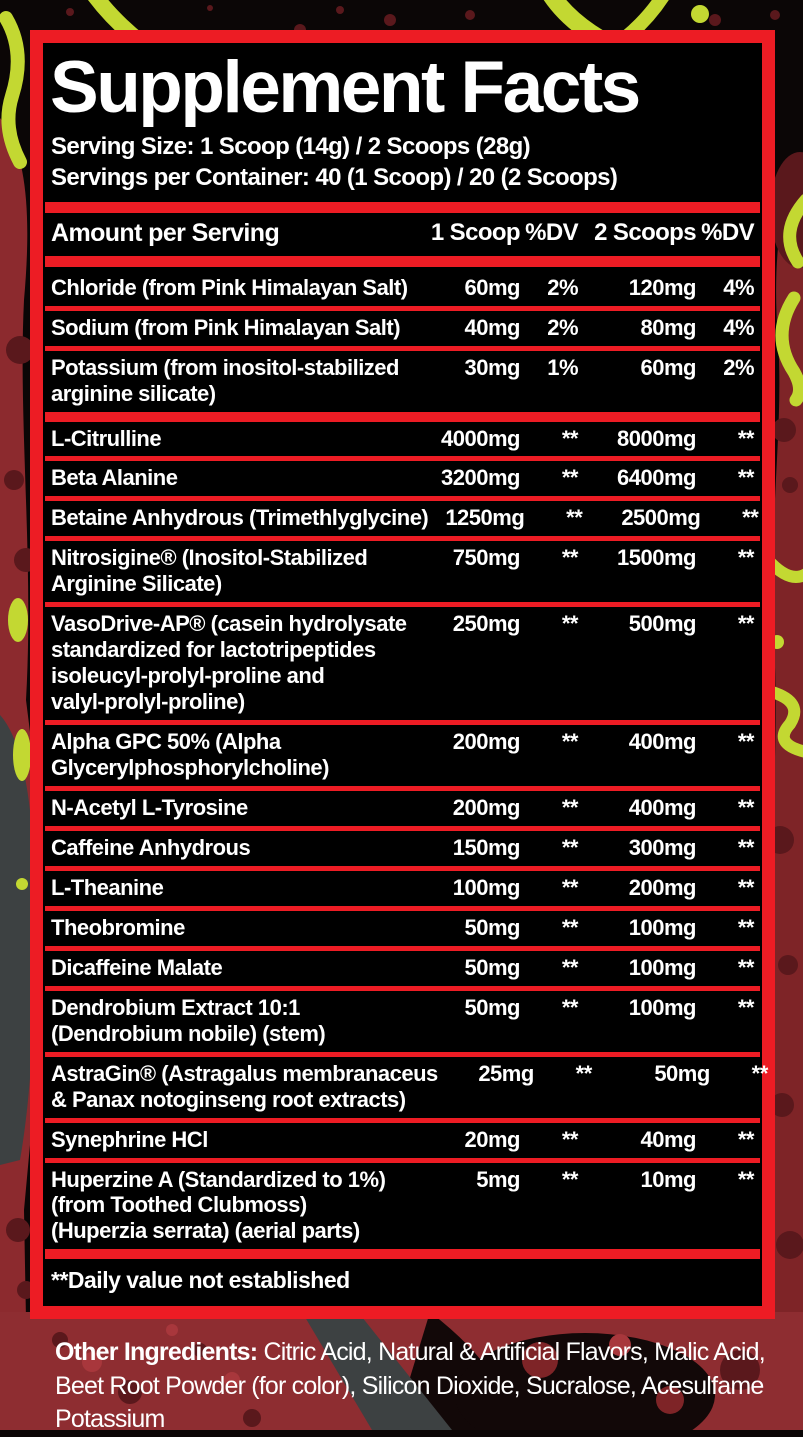  Describe the element at coordinates (107, 887) in the screenshot. I see `ingredient-name: L-Theanine` at that location.